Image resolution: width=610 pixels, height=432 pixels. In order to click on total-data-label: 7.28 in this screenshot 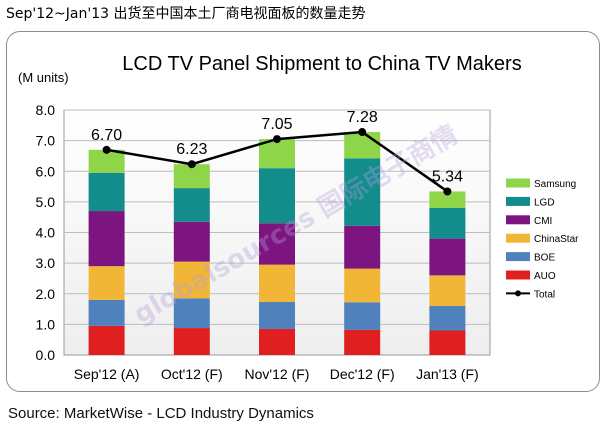, I will do `click(362, 117)`.